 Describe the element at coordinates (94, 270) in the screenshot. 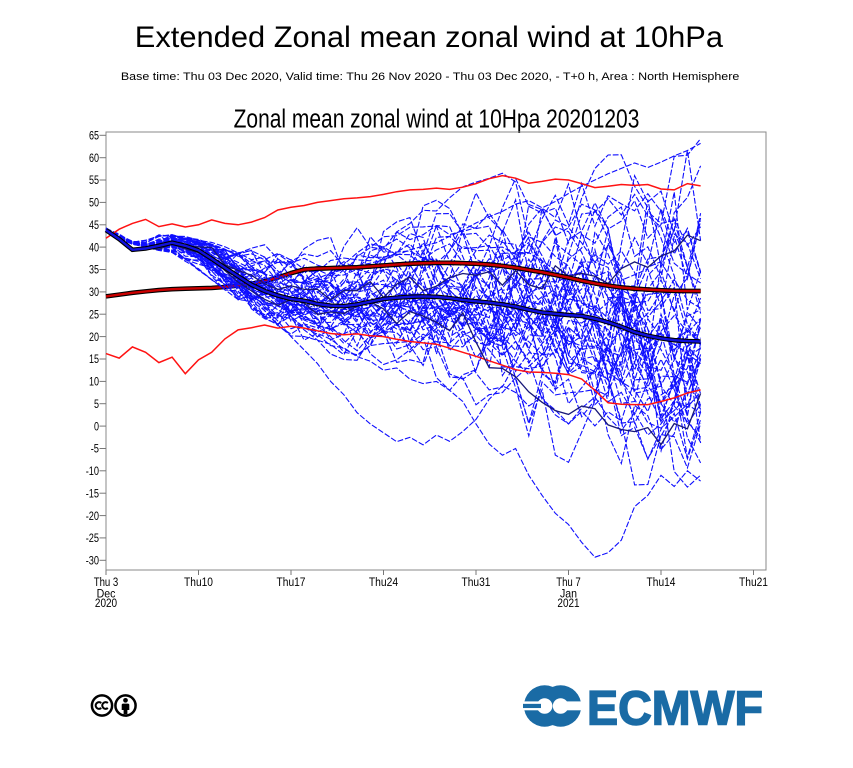

I see `svg-text: 35` at that location.